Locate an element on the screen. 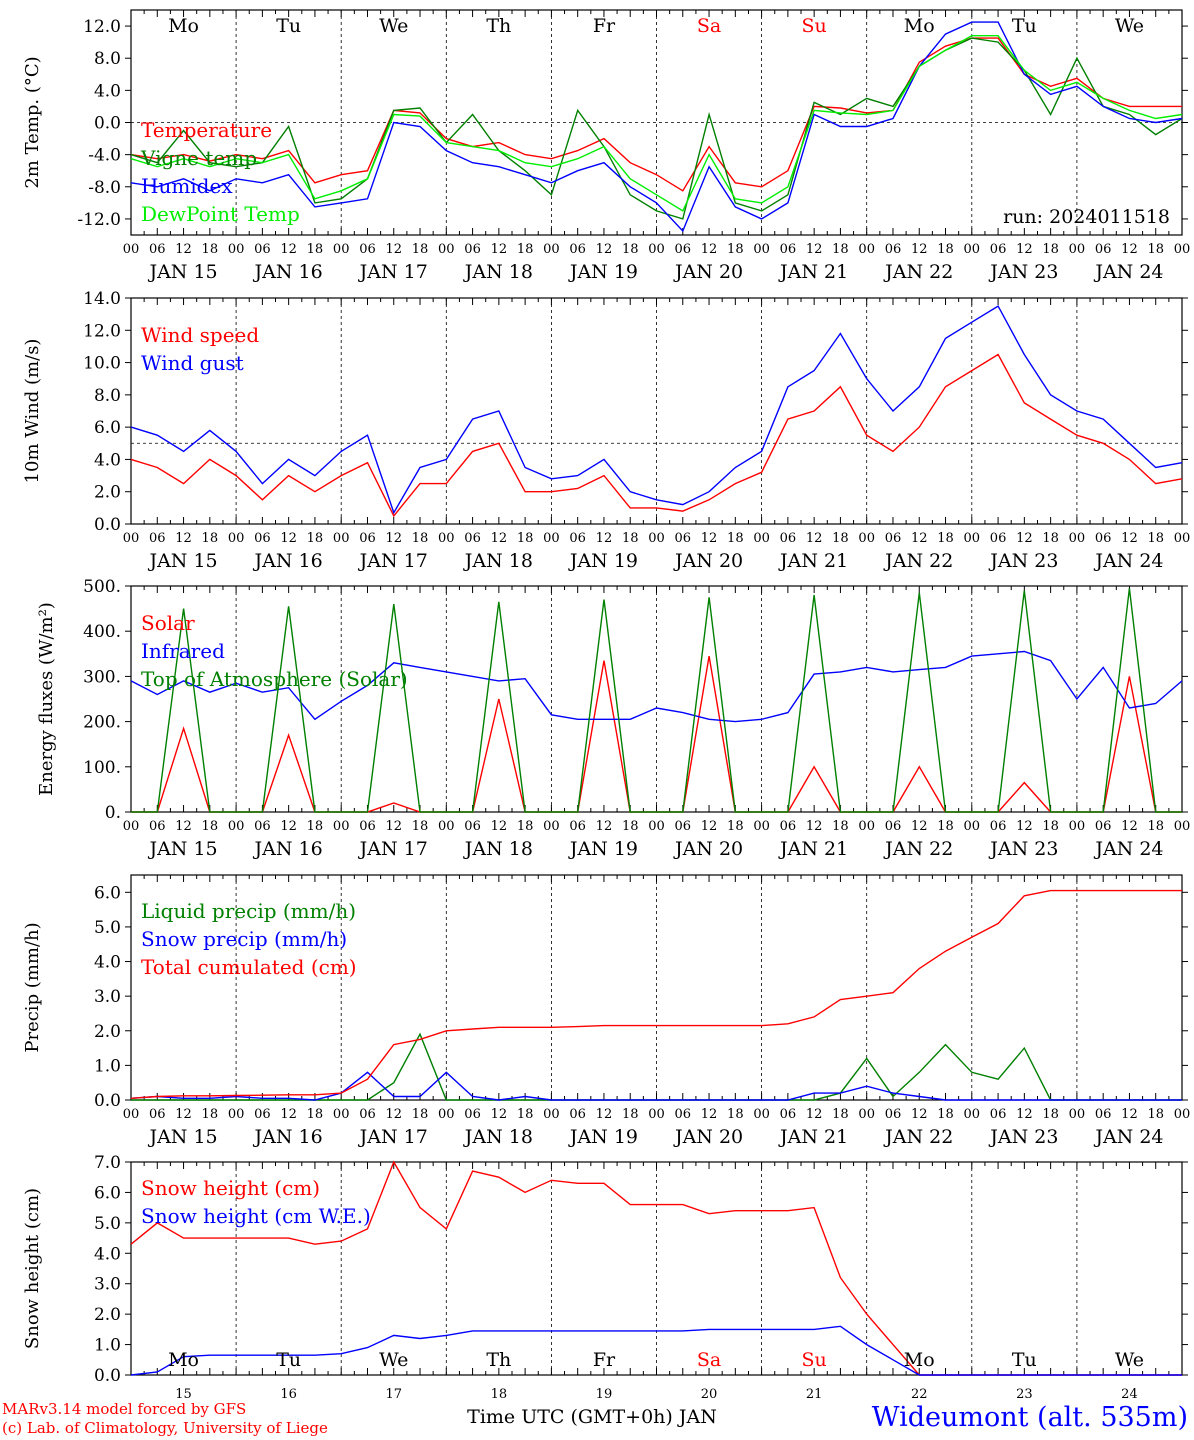 The width and height of the screenshot is (1194, 1440). day-name: Tu is located at coordinates (1024, 1360).